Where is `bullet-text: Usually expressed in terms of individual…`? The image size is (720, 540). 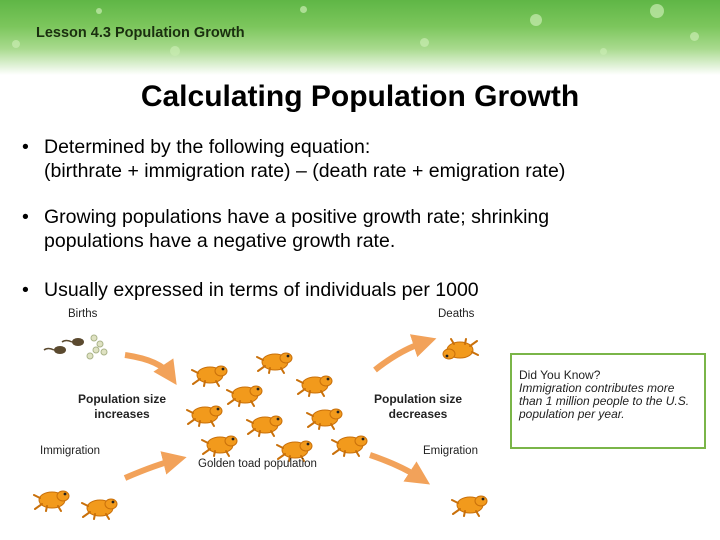 bullet-text: Usually expressed in terms of individual… is located at coordinates (261, 290).